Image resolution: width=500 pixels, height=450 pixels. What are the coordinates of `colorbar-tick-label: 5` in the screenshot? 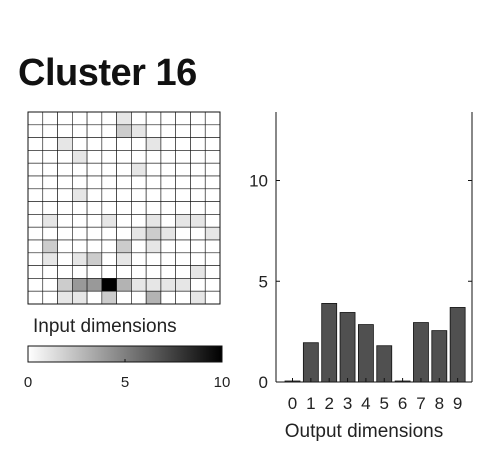 It's located at (125, 382).